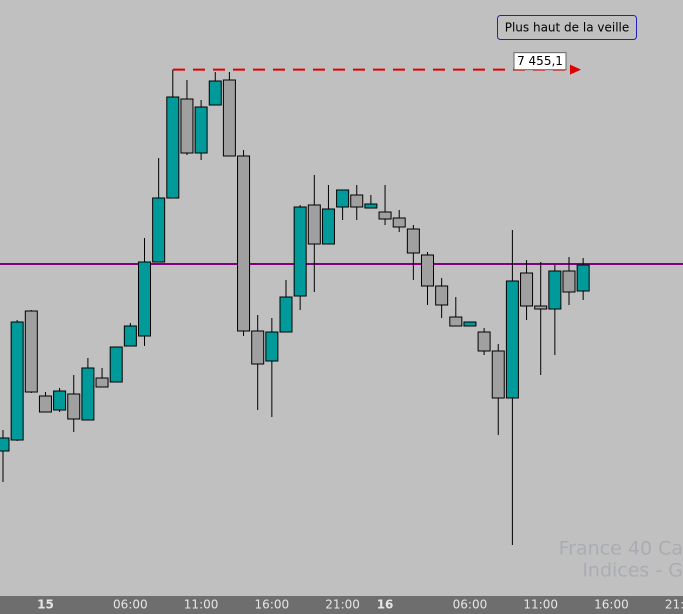 This screenshot has width=683, height=614. I want to click on annotation-box, so click(567, 27).